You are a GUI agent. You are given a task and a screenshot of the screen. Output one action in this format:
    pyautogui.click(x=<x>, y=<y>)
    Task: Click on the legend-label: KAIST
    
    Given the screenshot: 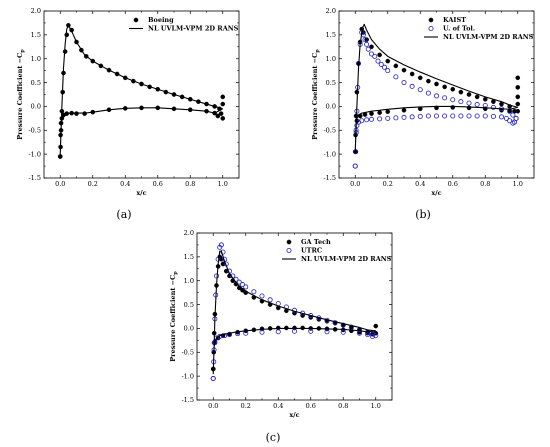 What is the action you would take?
    pyautogui.click(x=454, y=20)
    